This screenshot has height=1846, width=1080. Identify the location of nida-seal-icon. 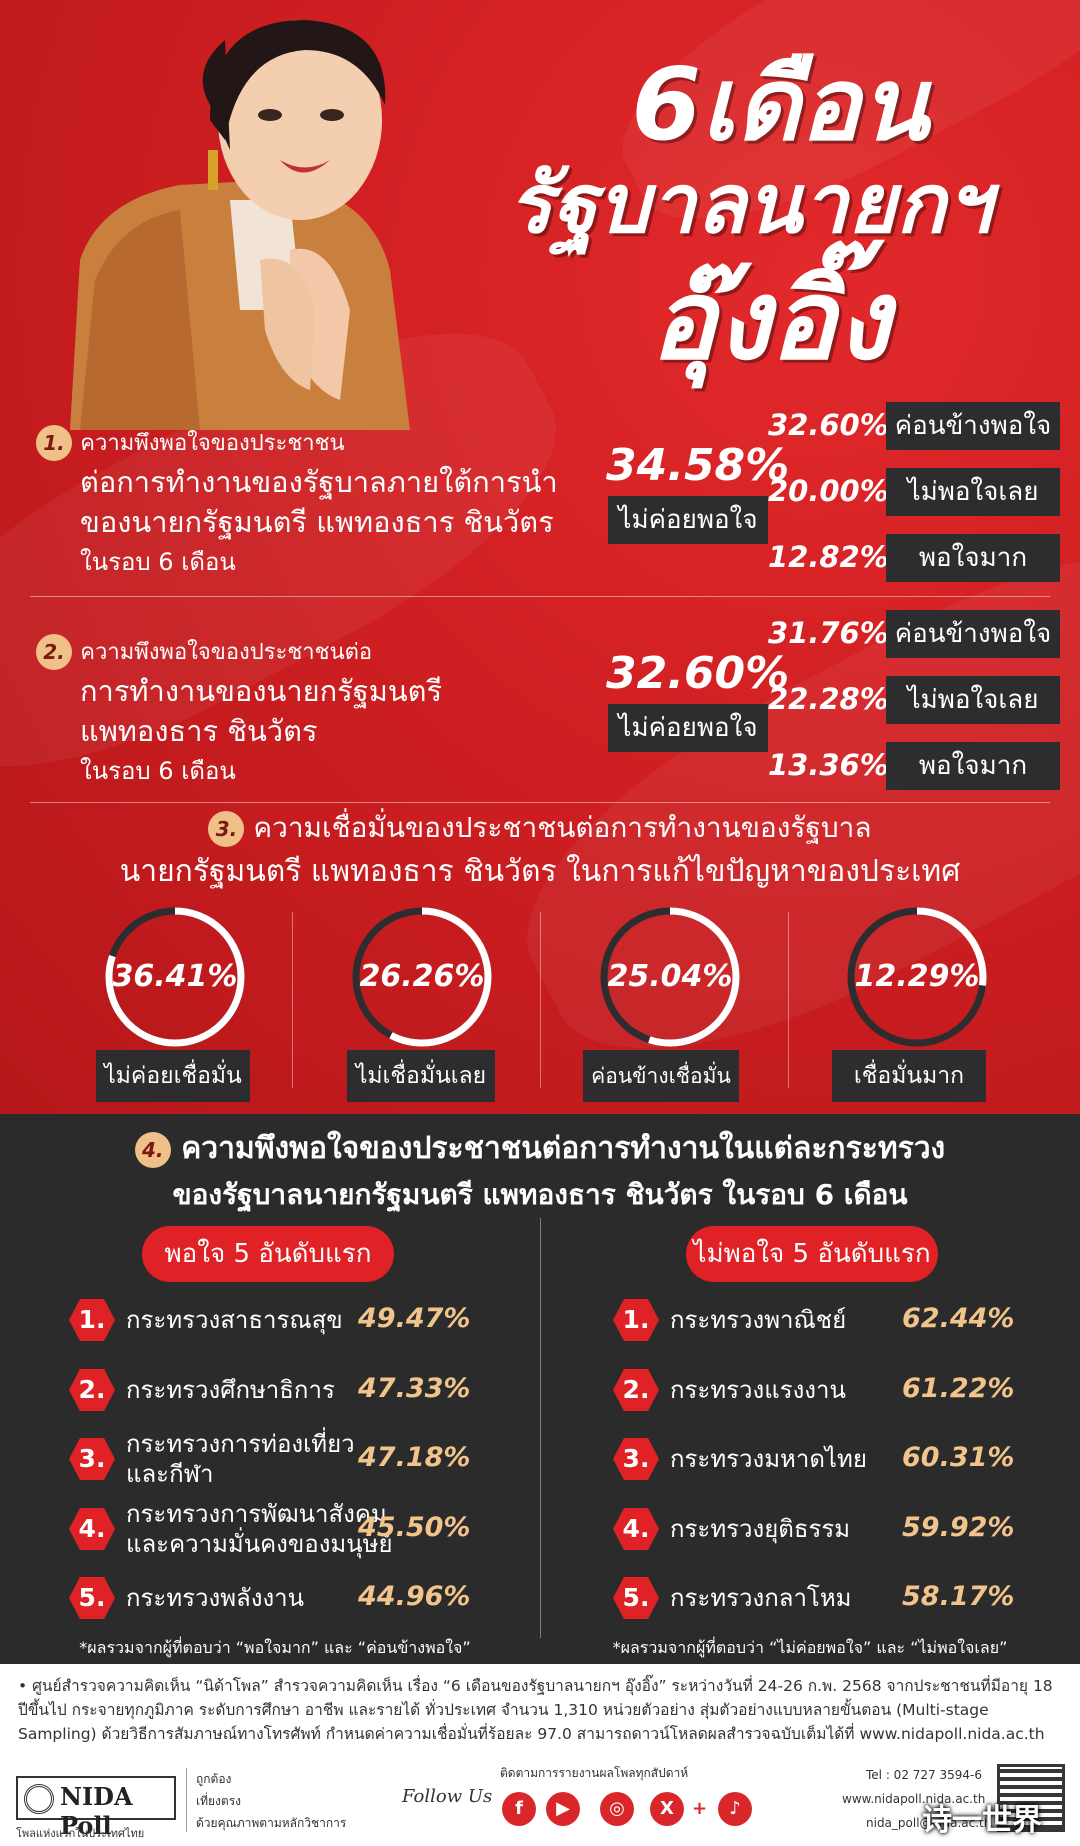
(39, 1799).